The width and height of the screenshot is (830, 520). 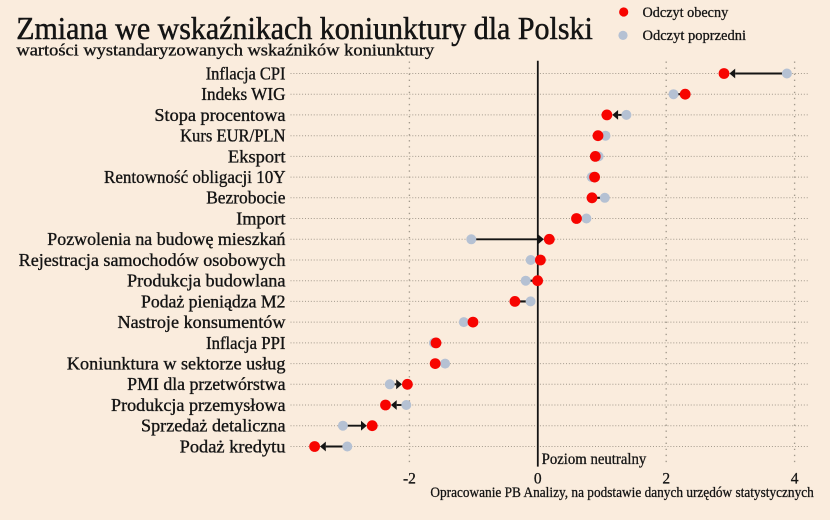 I want to click on svg-text: Stopa procentowa, so click(x=219, y=115).